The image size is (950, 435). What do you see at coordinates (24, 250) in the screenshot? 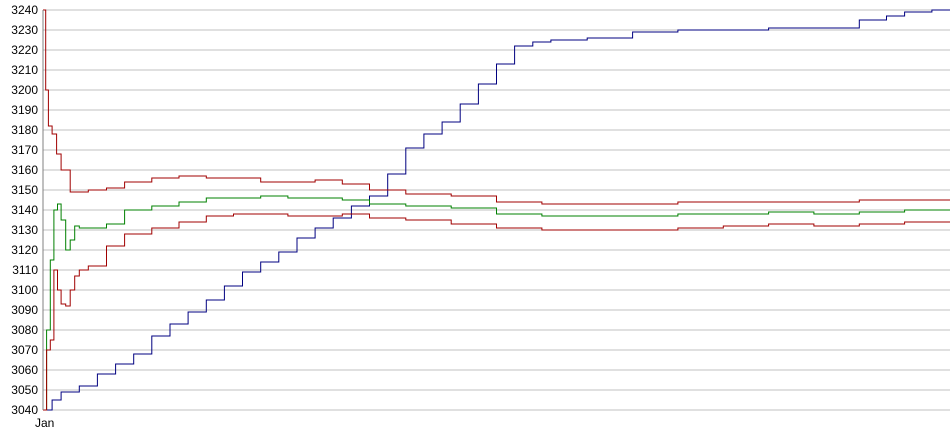
I see `y-tick-label: 3120` at bounding box center [24, 250].